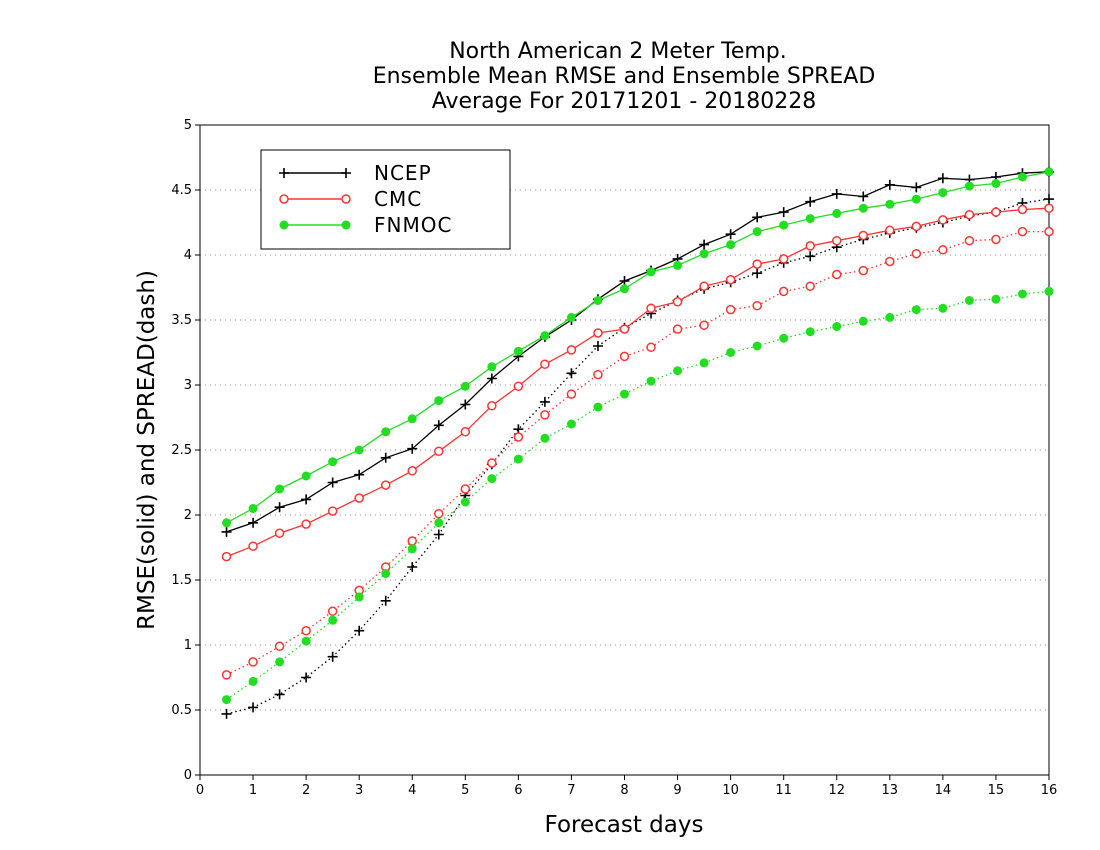  What do you see at coordinates (188, 515) in the screenshot?
I see `y-tick-label: 2` at bounding box center [188, 515].